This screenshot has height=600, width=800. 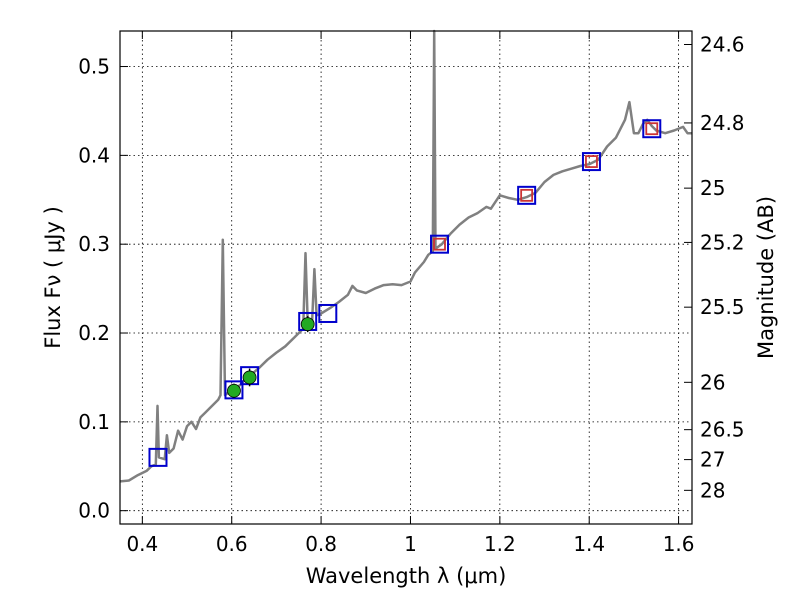 What do you see at coordinates (722, 123) in the screenshot?
I see `right-tick-label: 24.8` at bounding box center [722, 123].